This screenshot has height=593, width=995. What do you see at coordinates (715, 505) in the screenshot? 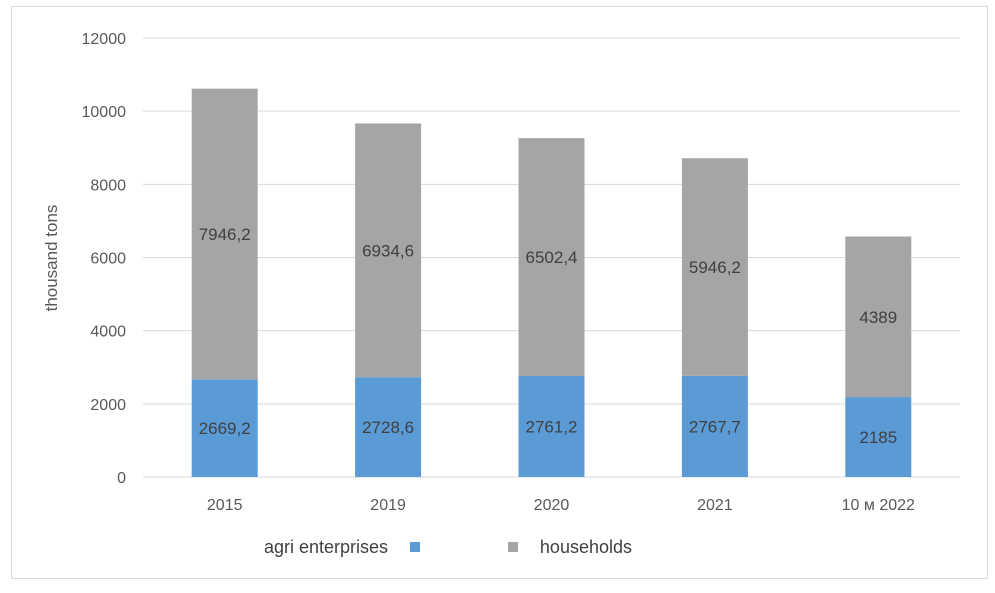
I see `x-tick-label: 2021` at bounding box center [715, 505].